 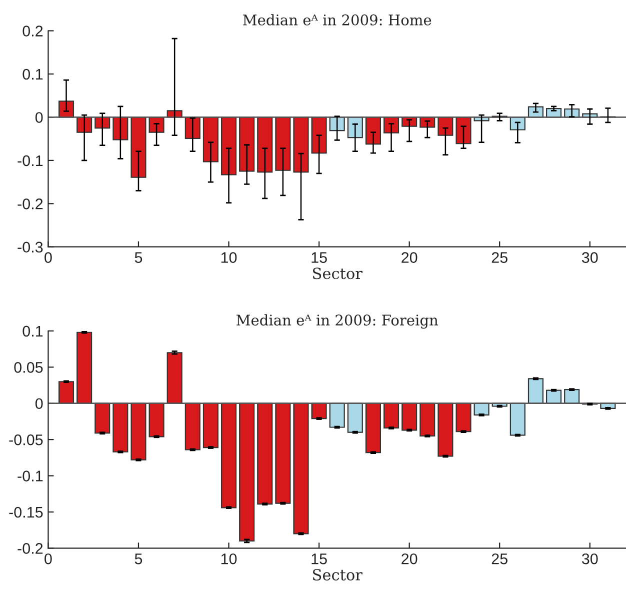 I want to click on y-tick-label: -0.3, so click(x=30, y=247).